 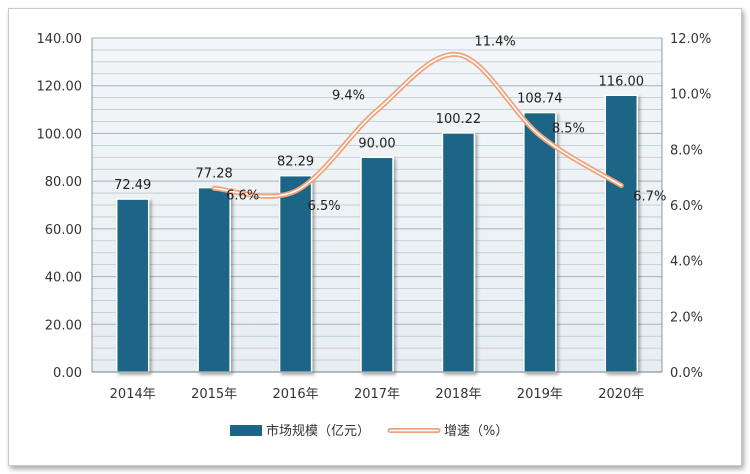 What do you see at coordinates (63, 230) in the screenshot?
I see `y-left-tick-label: 60.00` at bounding box center [63, 230].